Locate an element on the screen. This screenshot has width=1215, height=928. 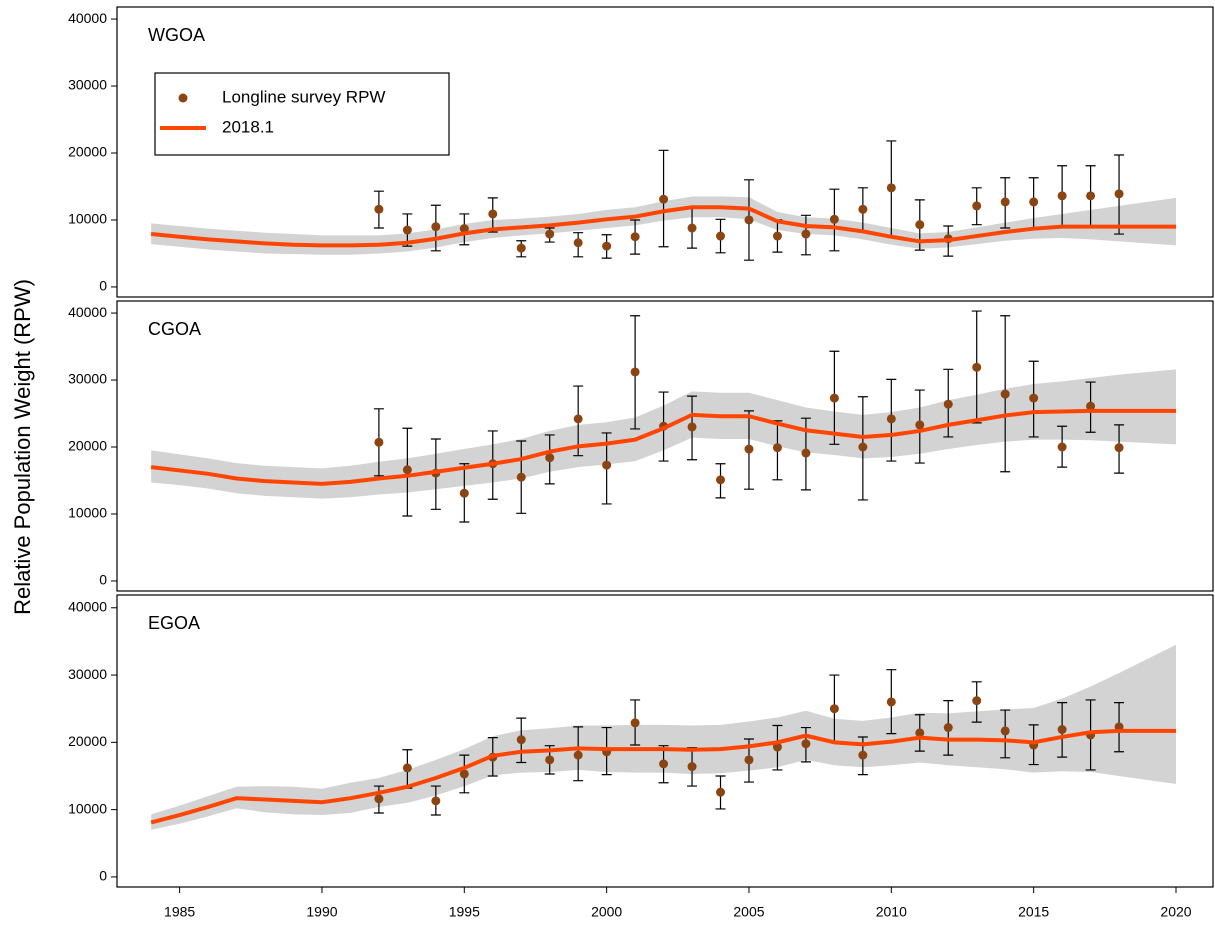
legend-label: 2018.1 is located at coordinates (248, 126).